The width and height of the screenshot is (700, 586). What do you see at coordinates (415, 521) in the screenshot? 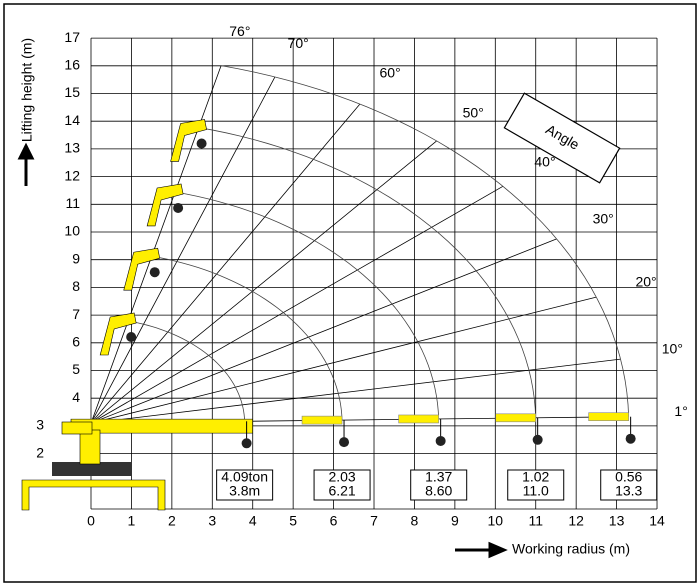
I see `x-tick-label: 8` at bounding box center [415, 521].